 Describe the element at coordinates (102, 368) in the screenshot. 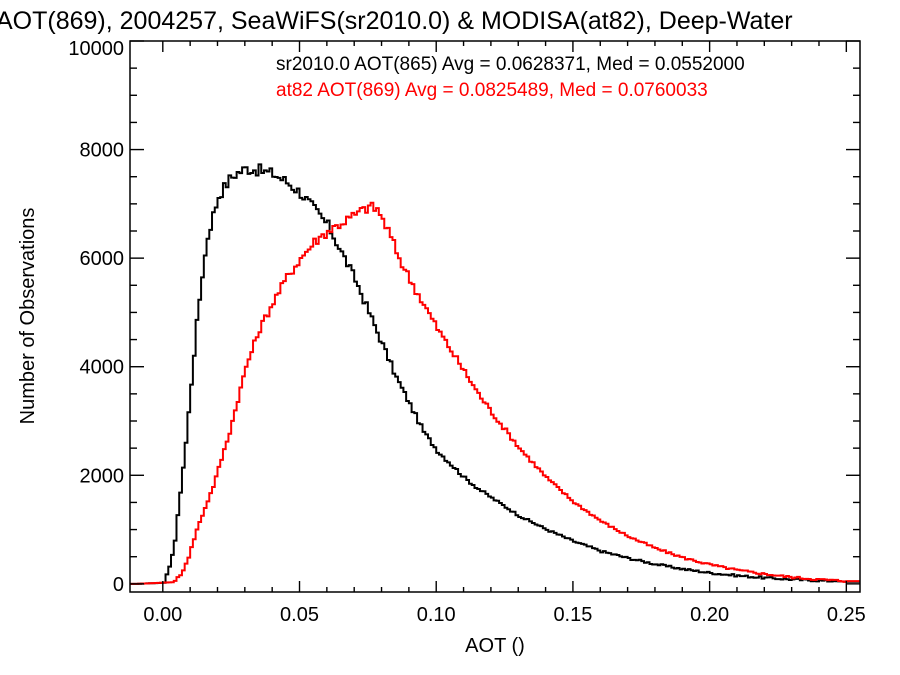

I see `y-tick-label: 4000` at that location.